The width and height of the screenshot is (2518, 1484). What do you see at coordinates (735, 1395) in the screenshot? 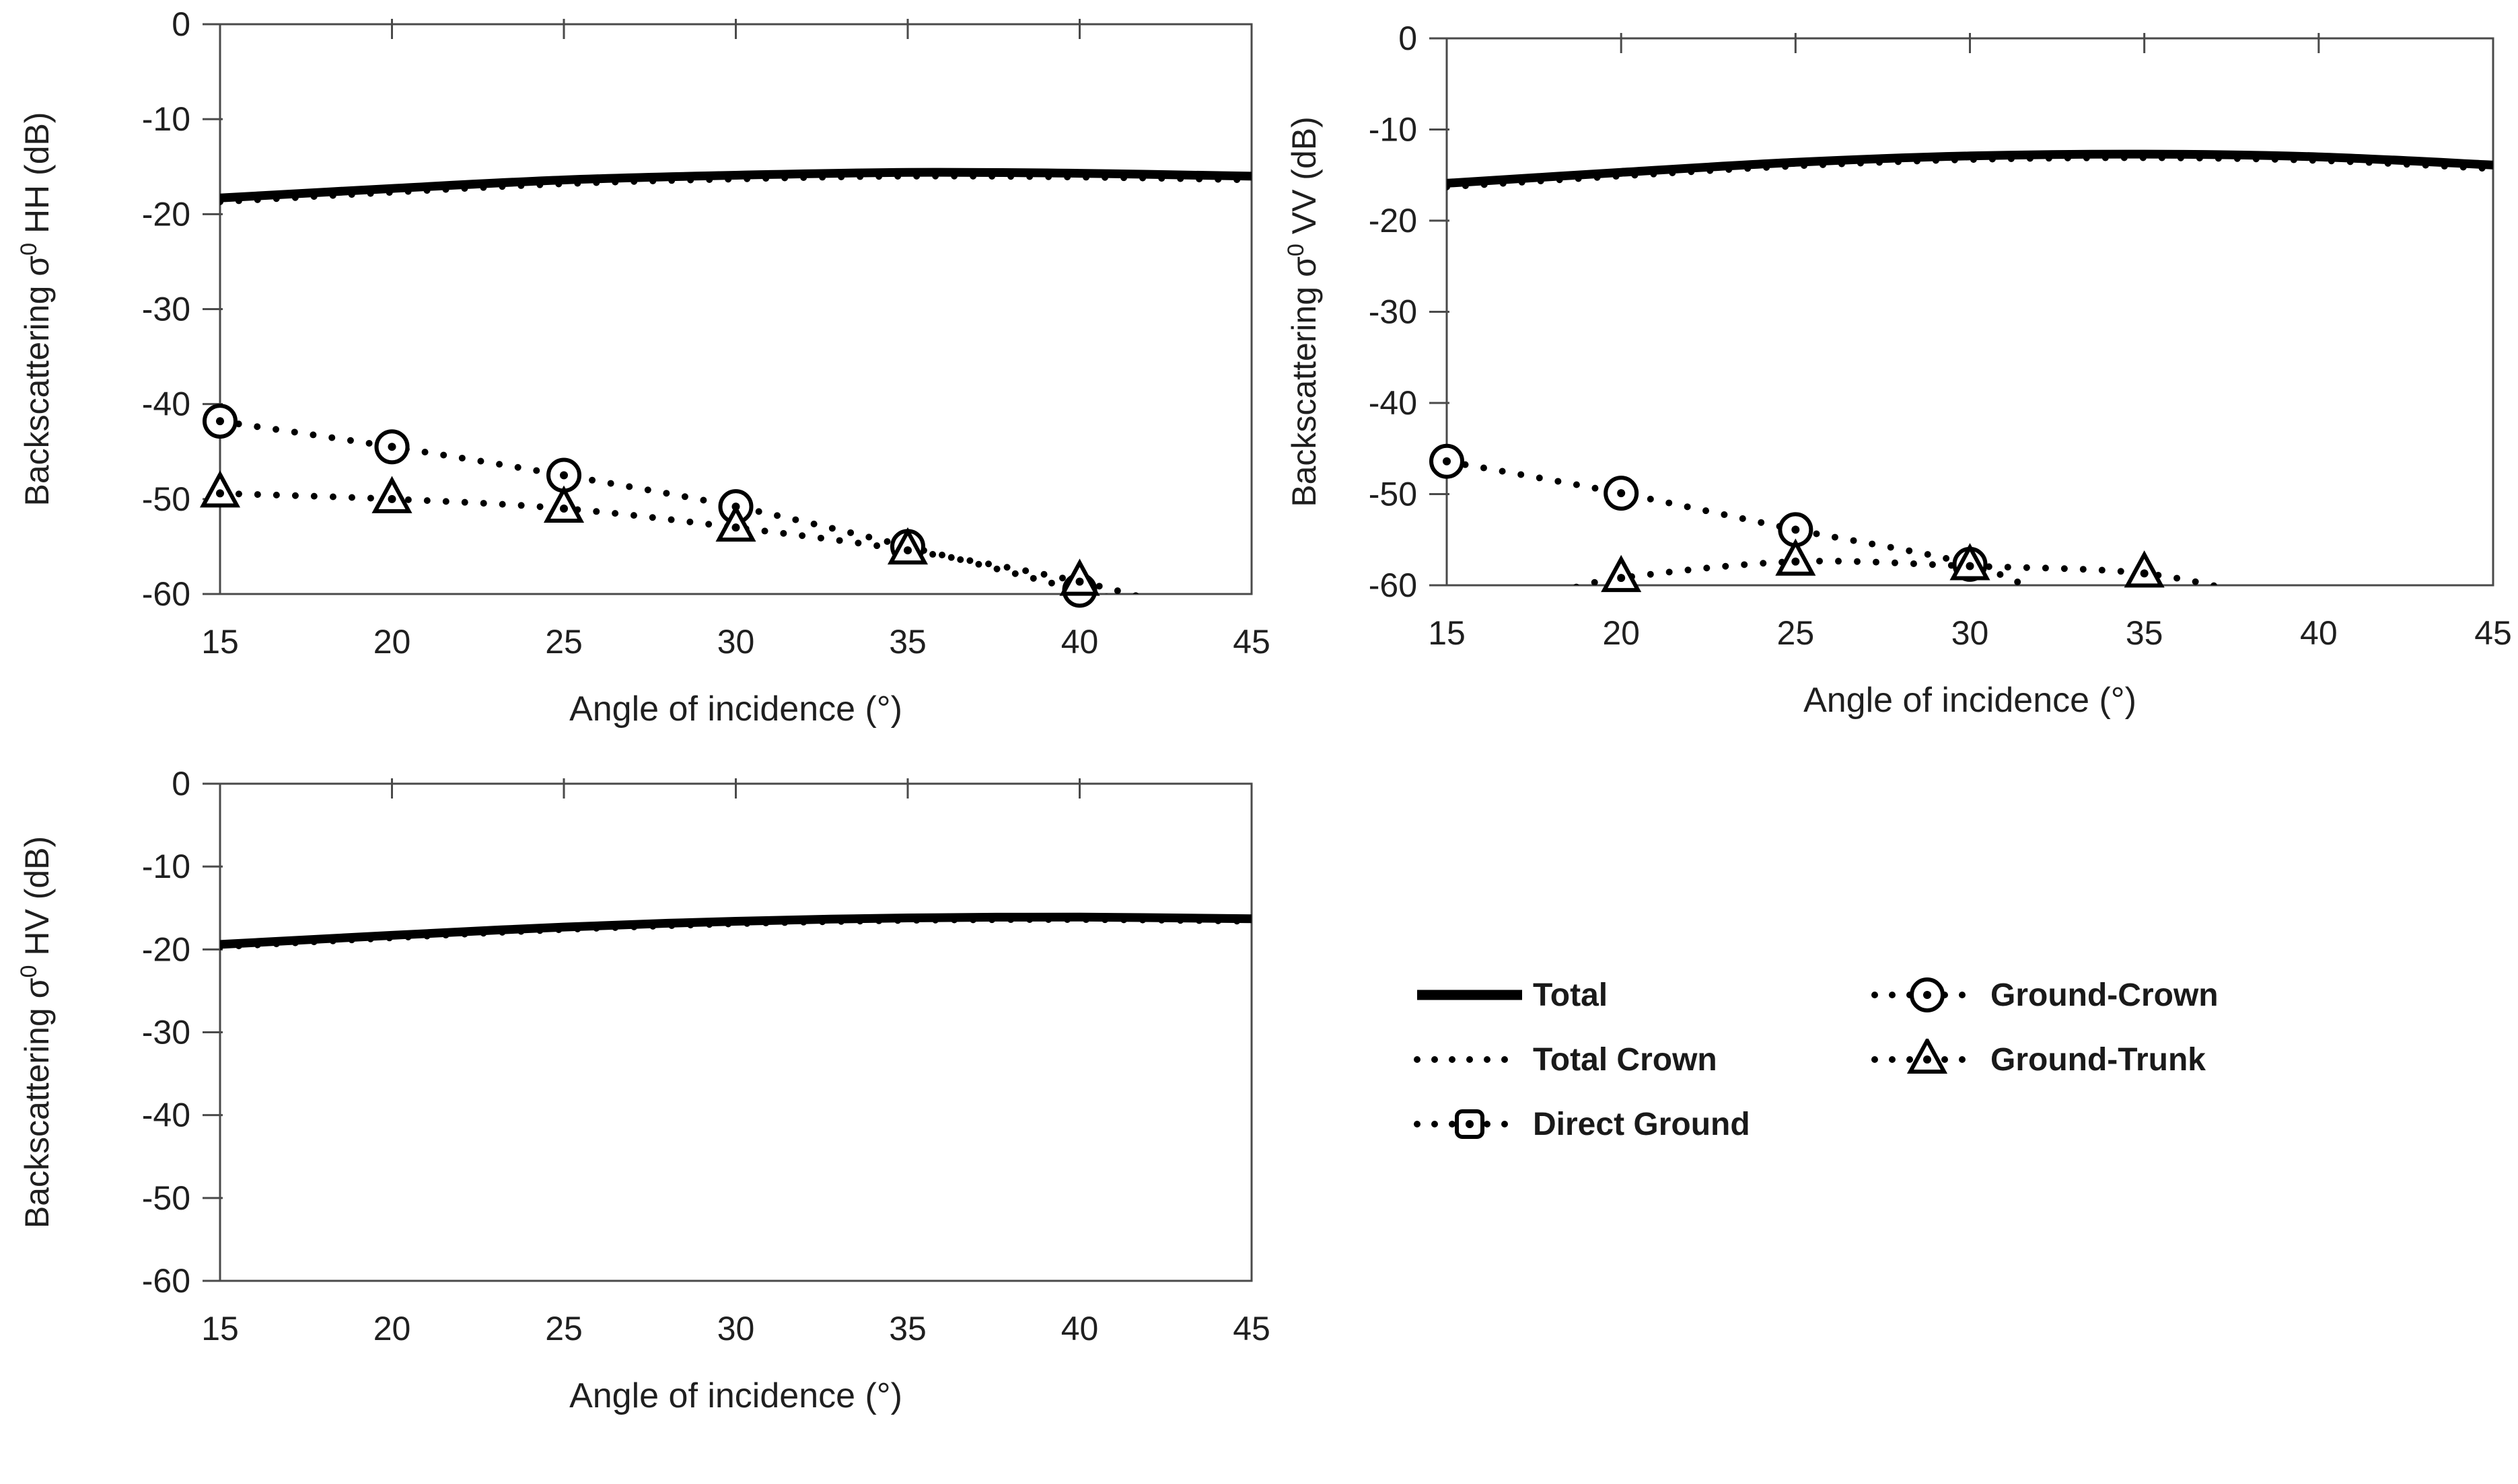
I see `hv-xaxis-label: Angle of incidence (°)` at bounding box center [735, 1395].